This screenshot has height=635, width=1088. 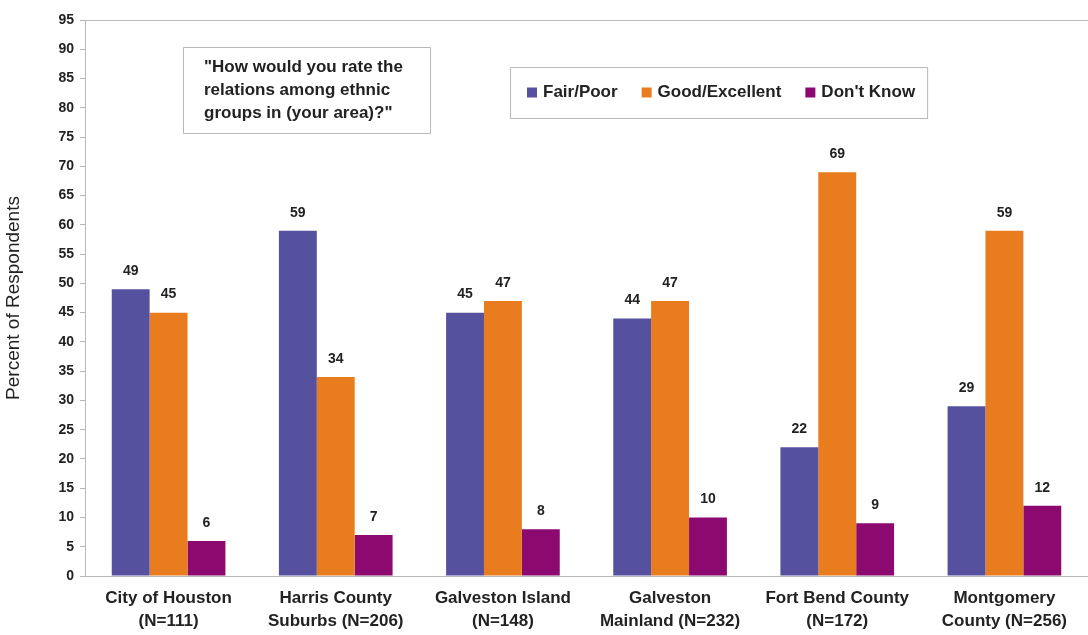 I want to click on data-label: 7, so click(x=373, y=515).